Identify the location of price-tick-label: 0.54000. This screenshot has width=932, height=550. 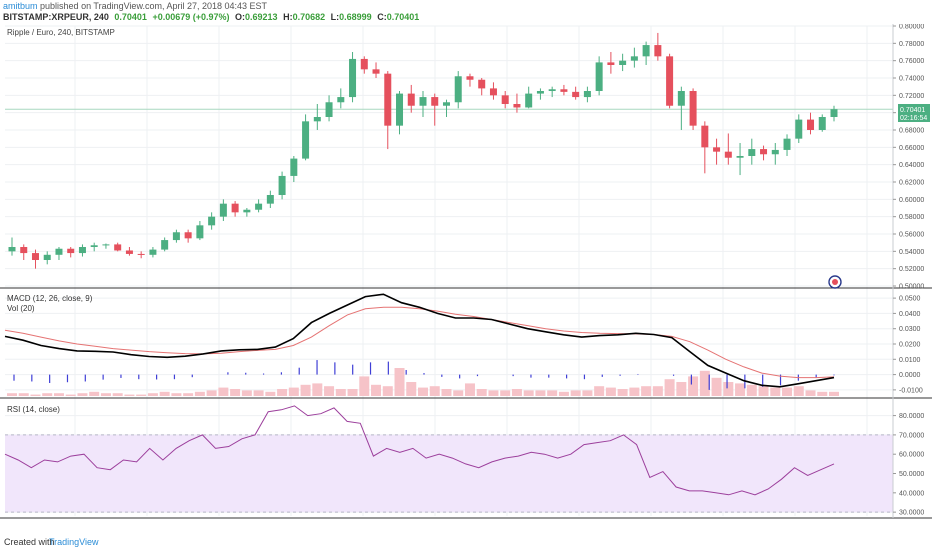
(911, 252).